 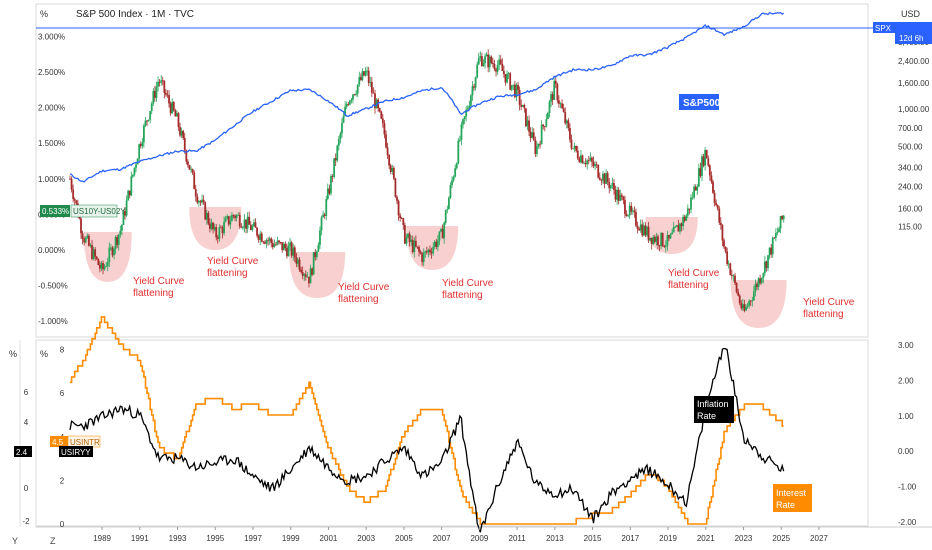 What do you see at coordinates (910, 147) in the screenshot?
I see `upper-right-tick: 500.00` at bounding box center [910, 147].